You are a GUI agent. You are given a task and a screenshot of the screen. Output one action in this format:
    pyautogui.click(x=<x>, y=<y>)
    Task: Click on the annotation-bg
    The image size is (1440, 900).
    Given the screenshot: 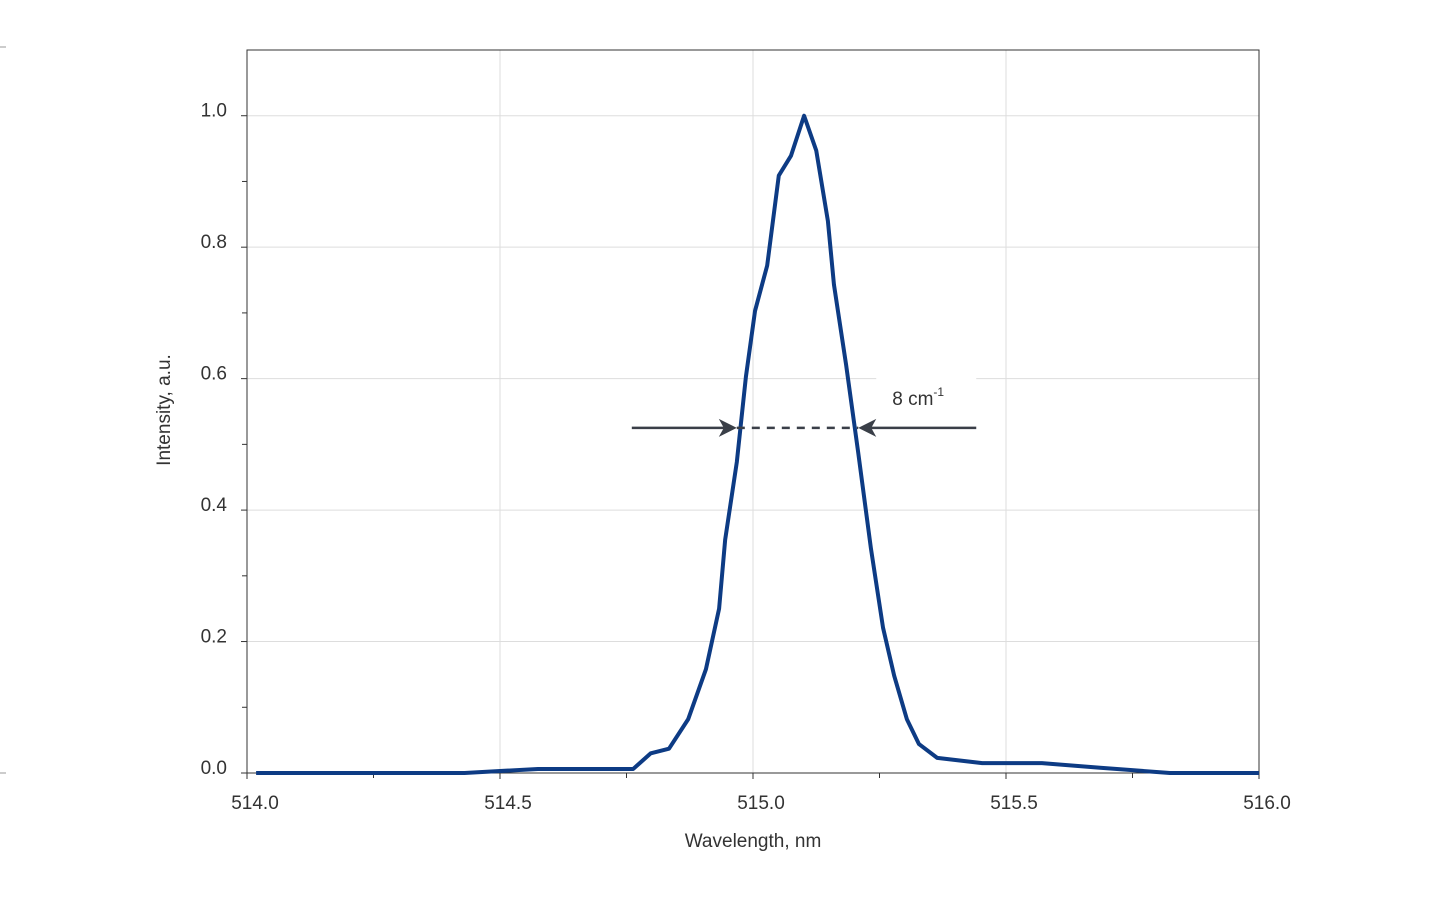 What is the action you would take?
    pyautogui.click(x=926, y=395)
    